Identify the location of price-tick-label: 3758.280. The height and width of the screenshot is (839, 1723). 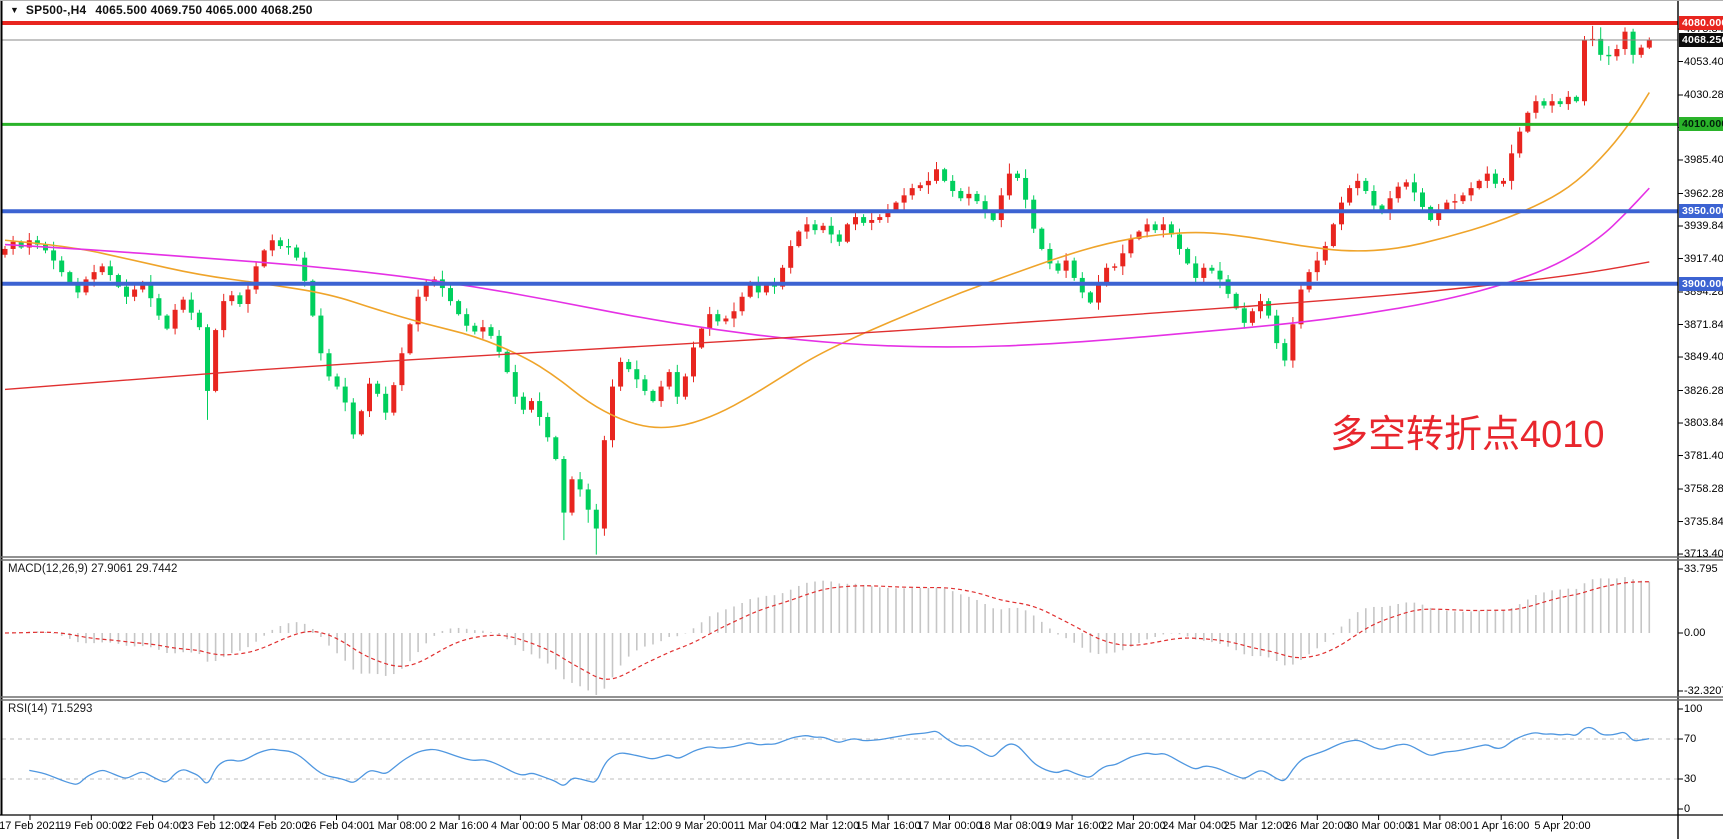
(1703, 489).